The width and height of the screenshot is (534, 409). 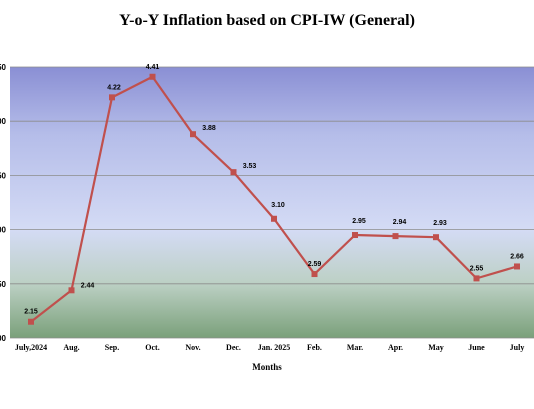 I want to click on x-tick-label: July,2024, so click(x=31, y=347).